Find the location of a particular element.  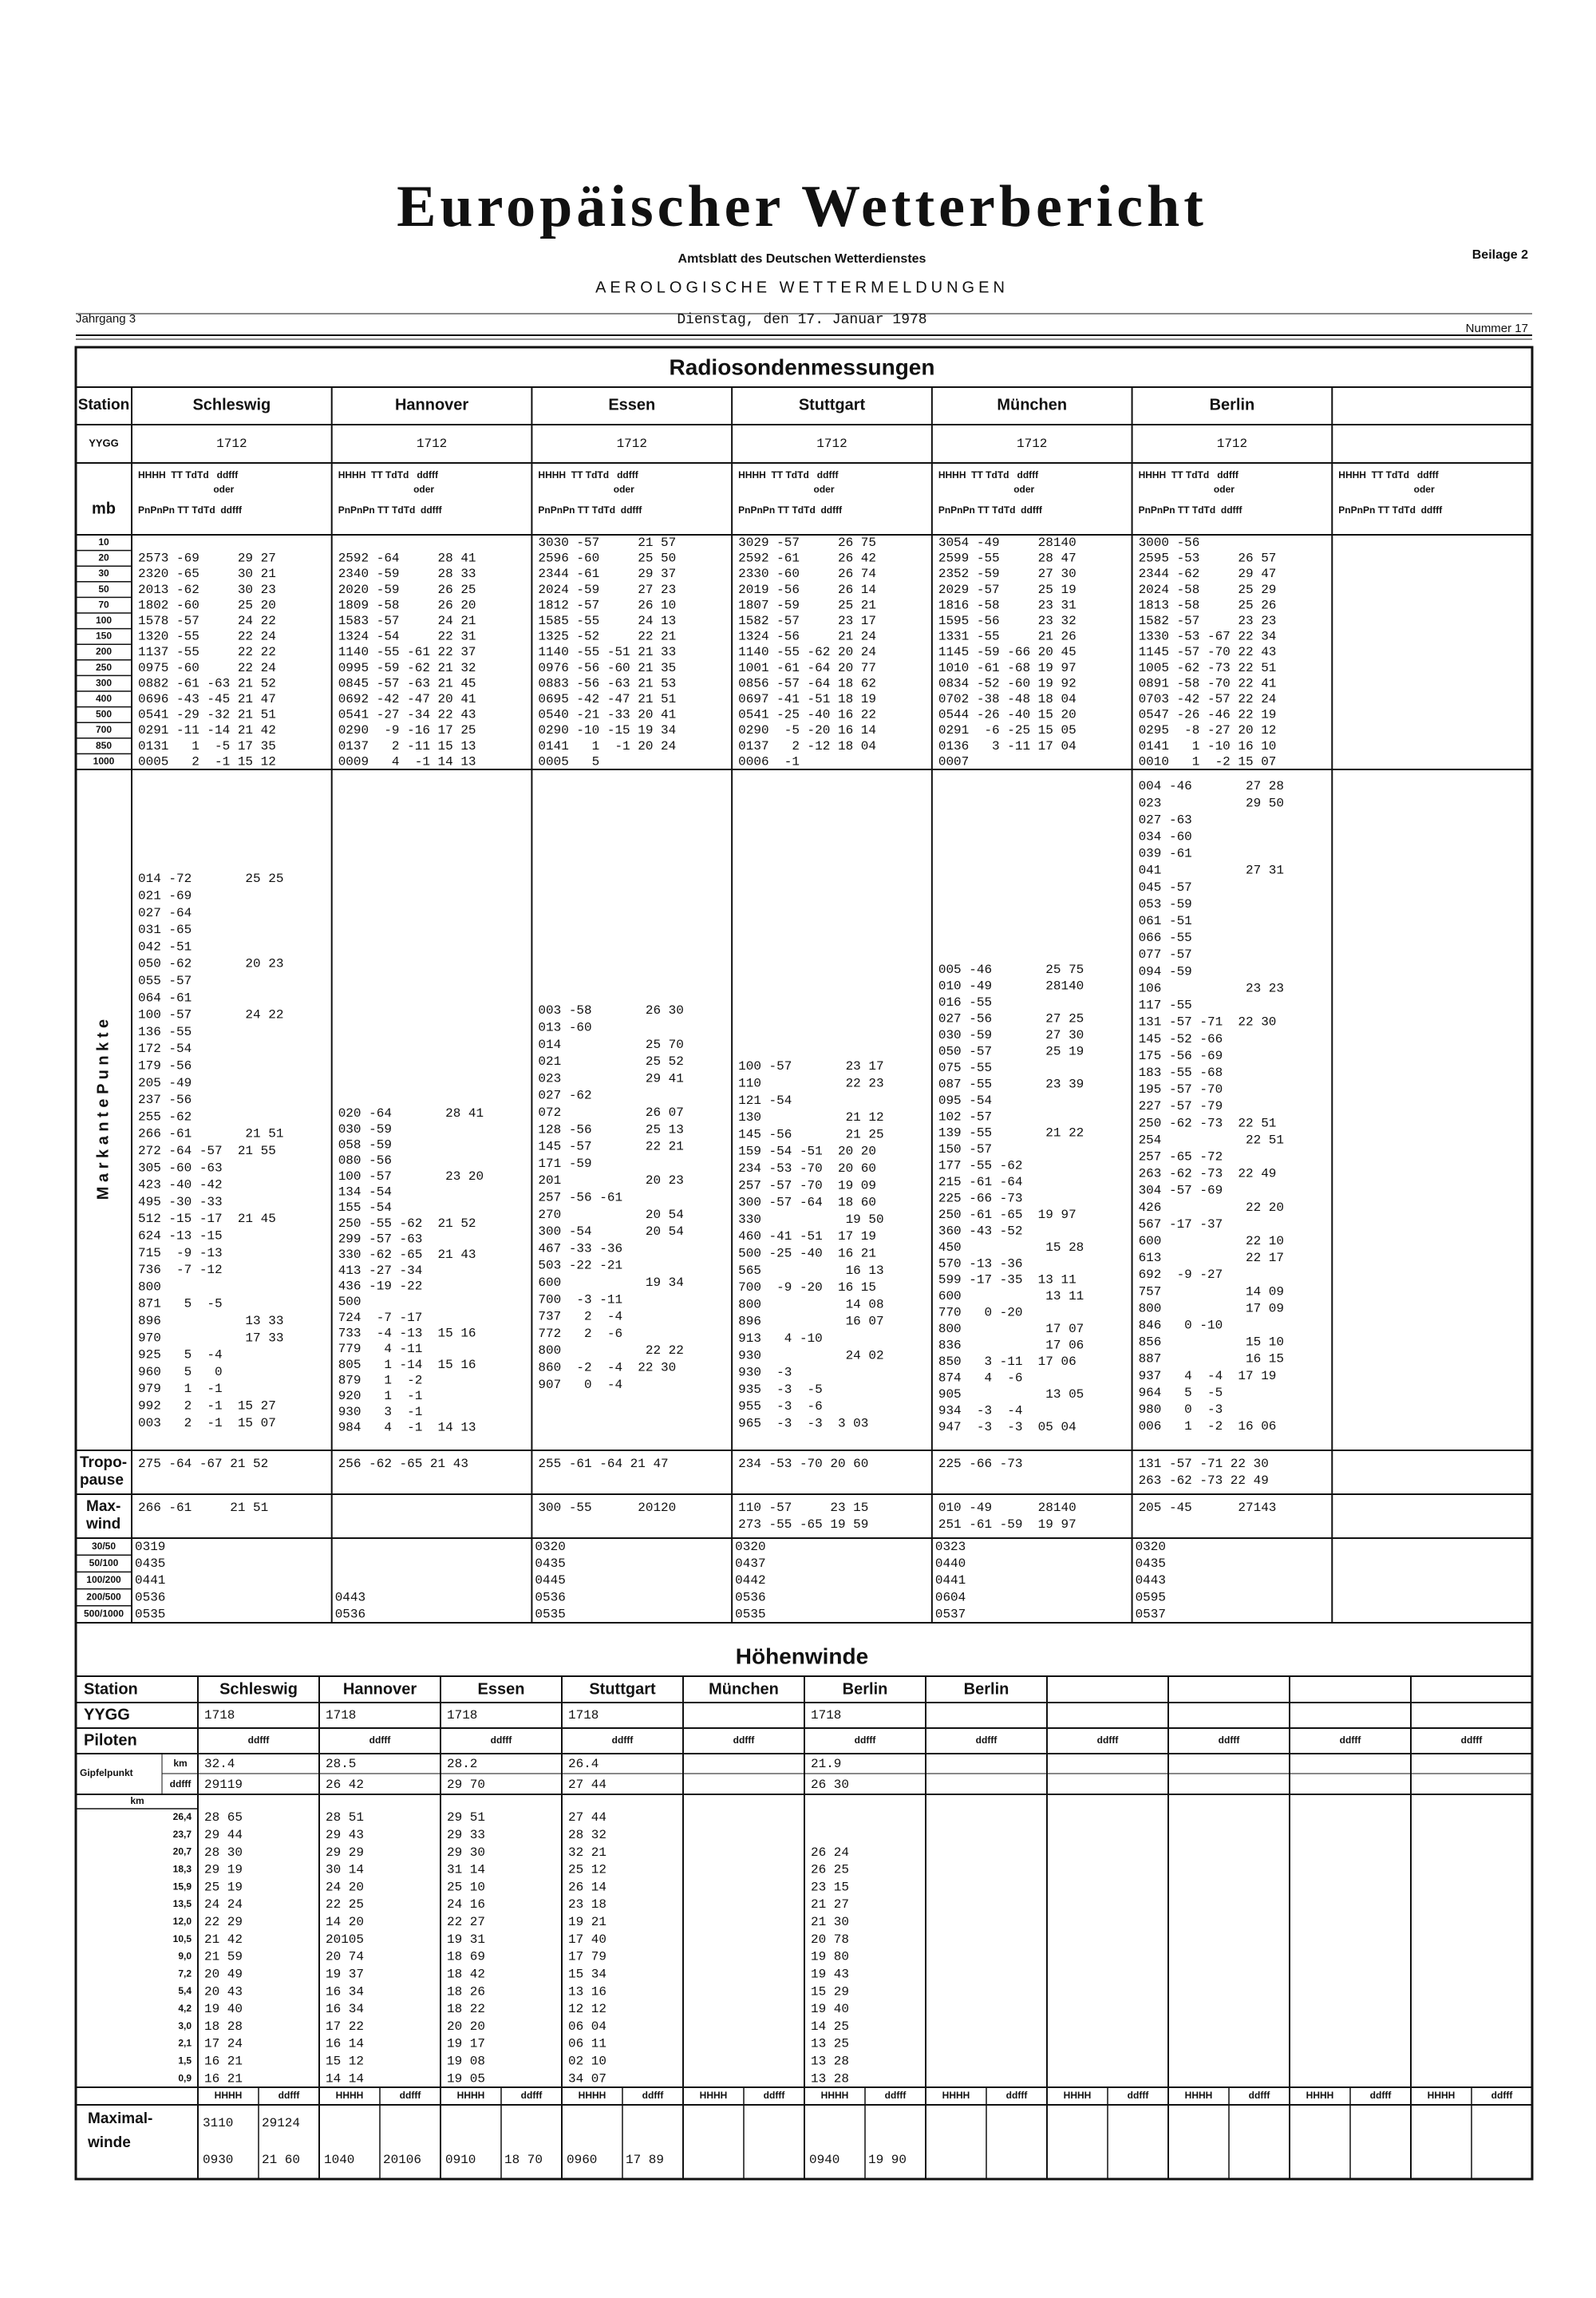

significant-point: 050 -62 20 23 is located at coordinates (211, 964).